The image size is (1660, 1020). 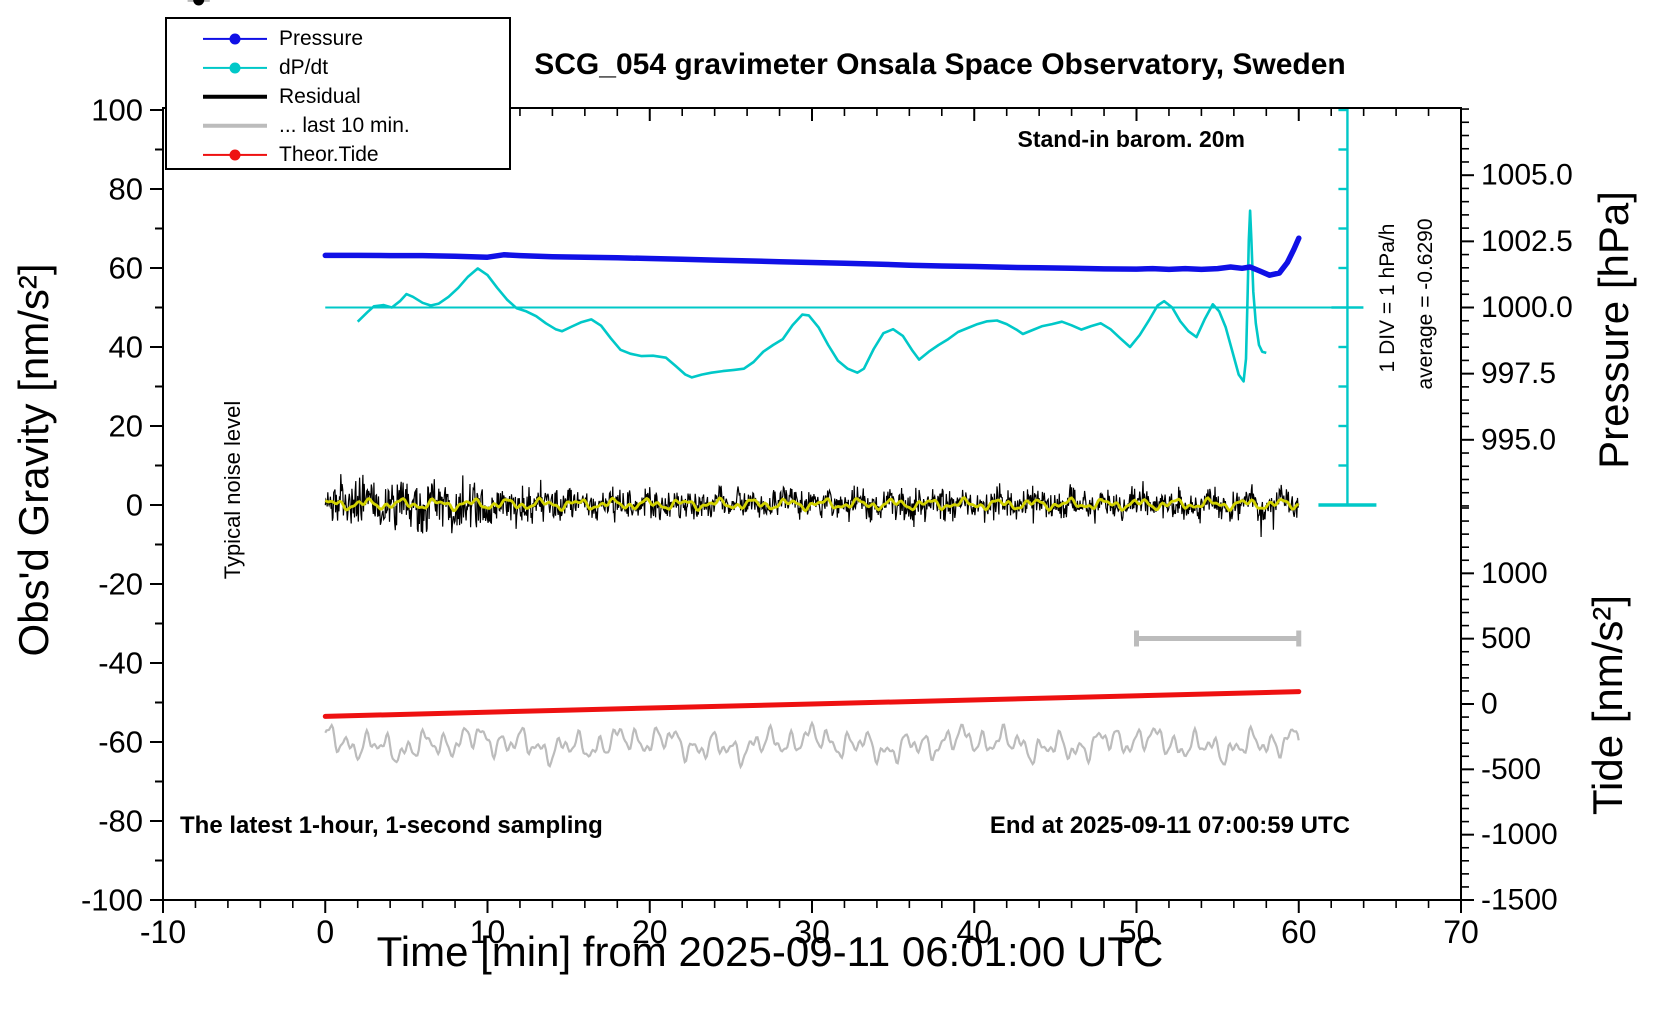 I want to click on svg-text: 500, so click(x=1506, y=638).